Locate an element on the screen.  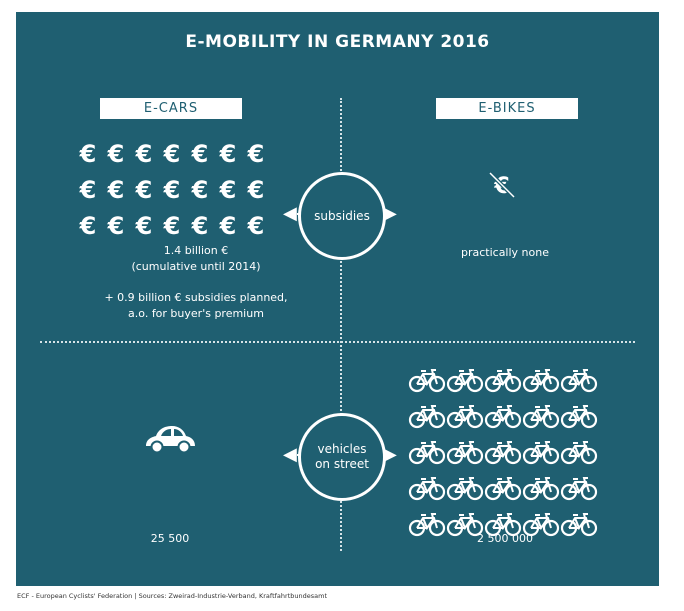
car-icon is located at coordinates (170, 440).